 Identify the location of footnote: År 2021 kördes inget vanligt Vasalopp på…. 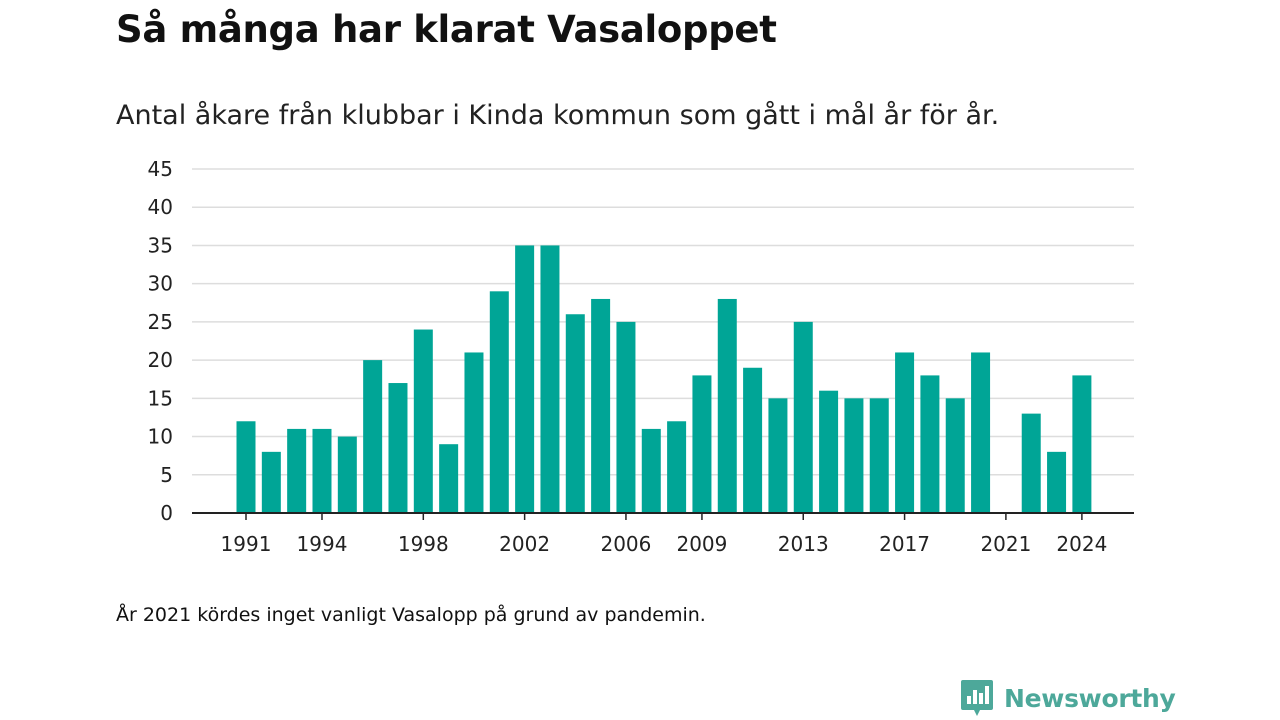
(411, 615).